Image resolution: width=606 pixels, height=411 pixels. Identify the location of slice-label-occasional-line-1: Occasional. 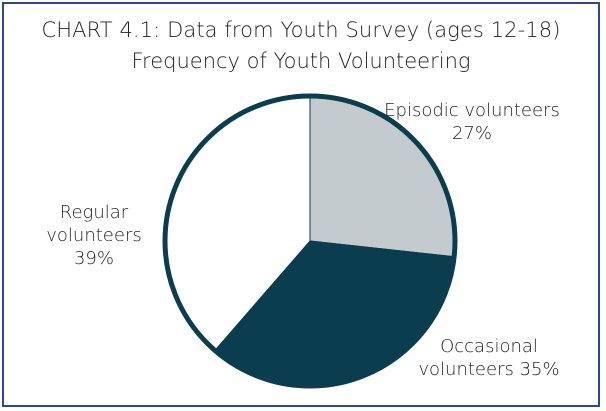
(489, 346).